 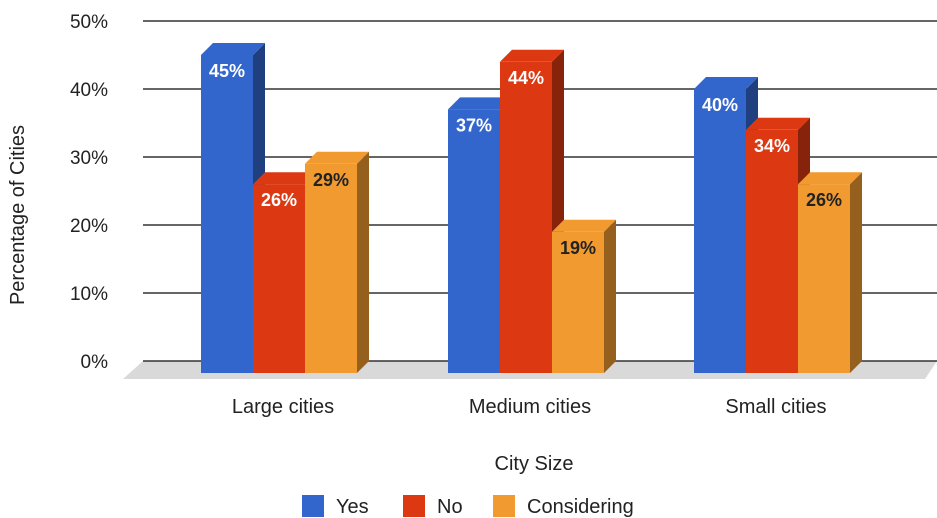 I want to click on data-label: 34%, so click(x=772, y=146).